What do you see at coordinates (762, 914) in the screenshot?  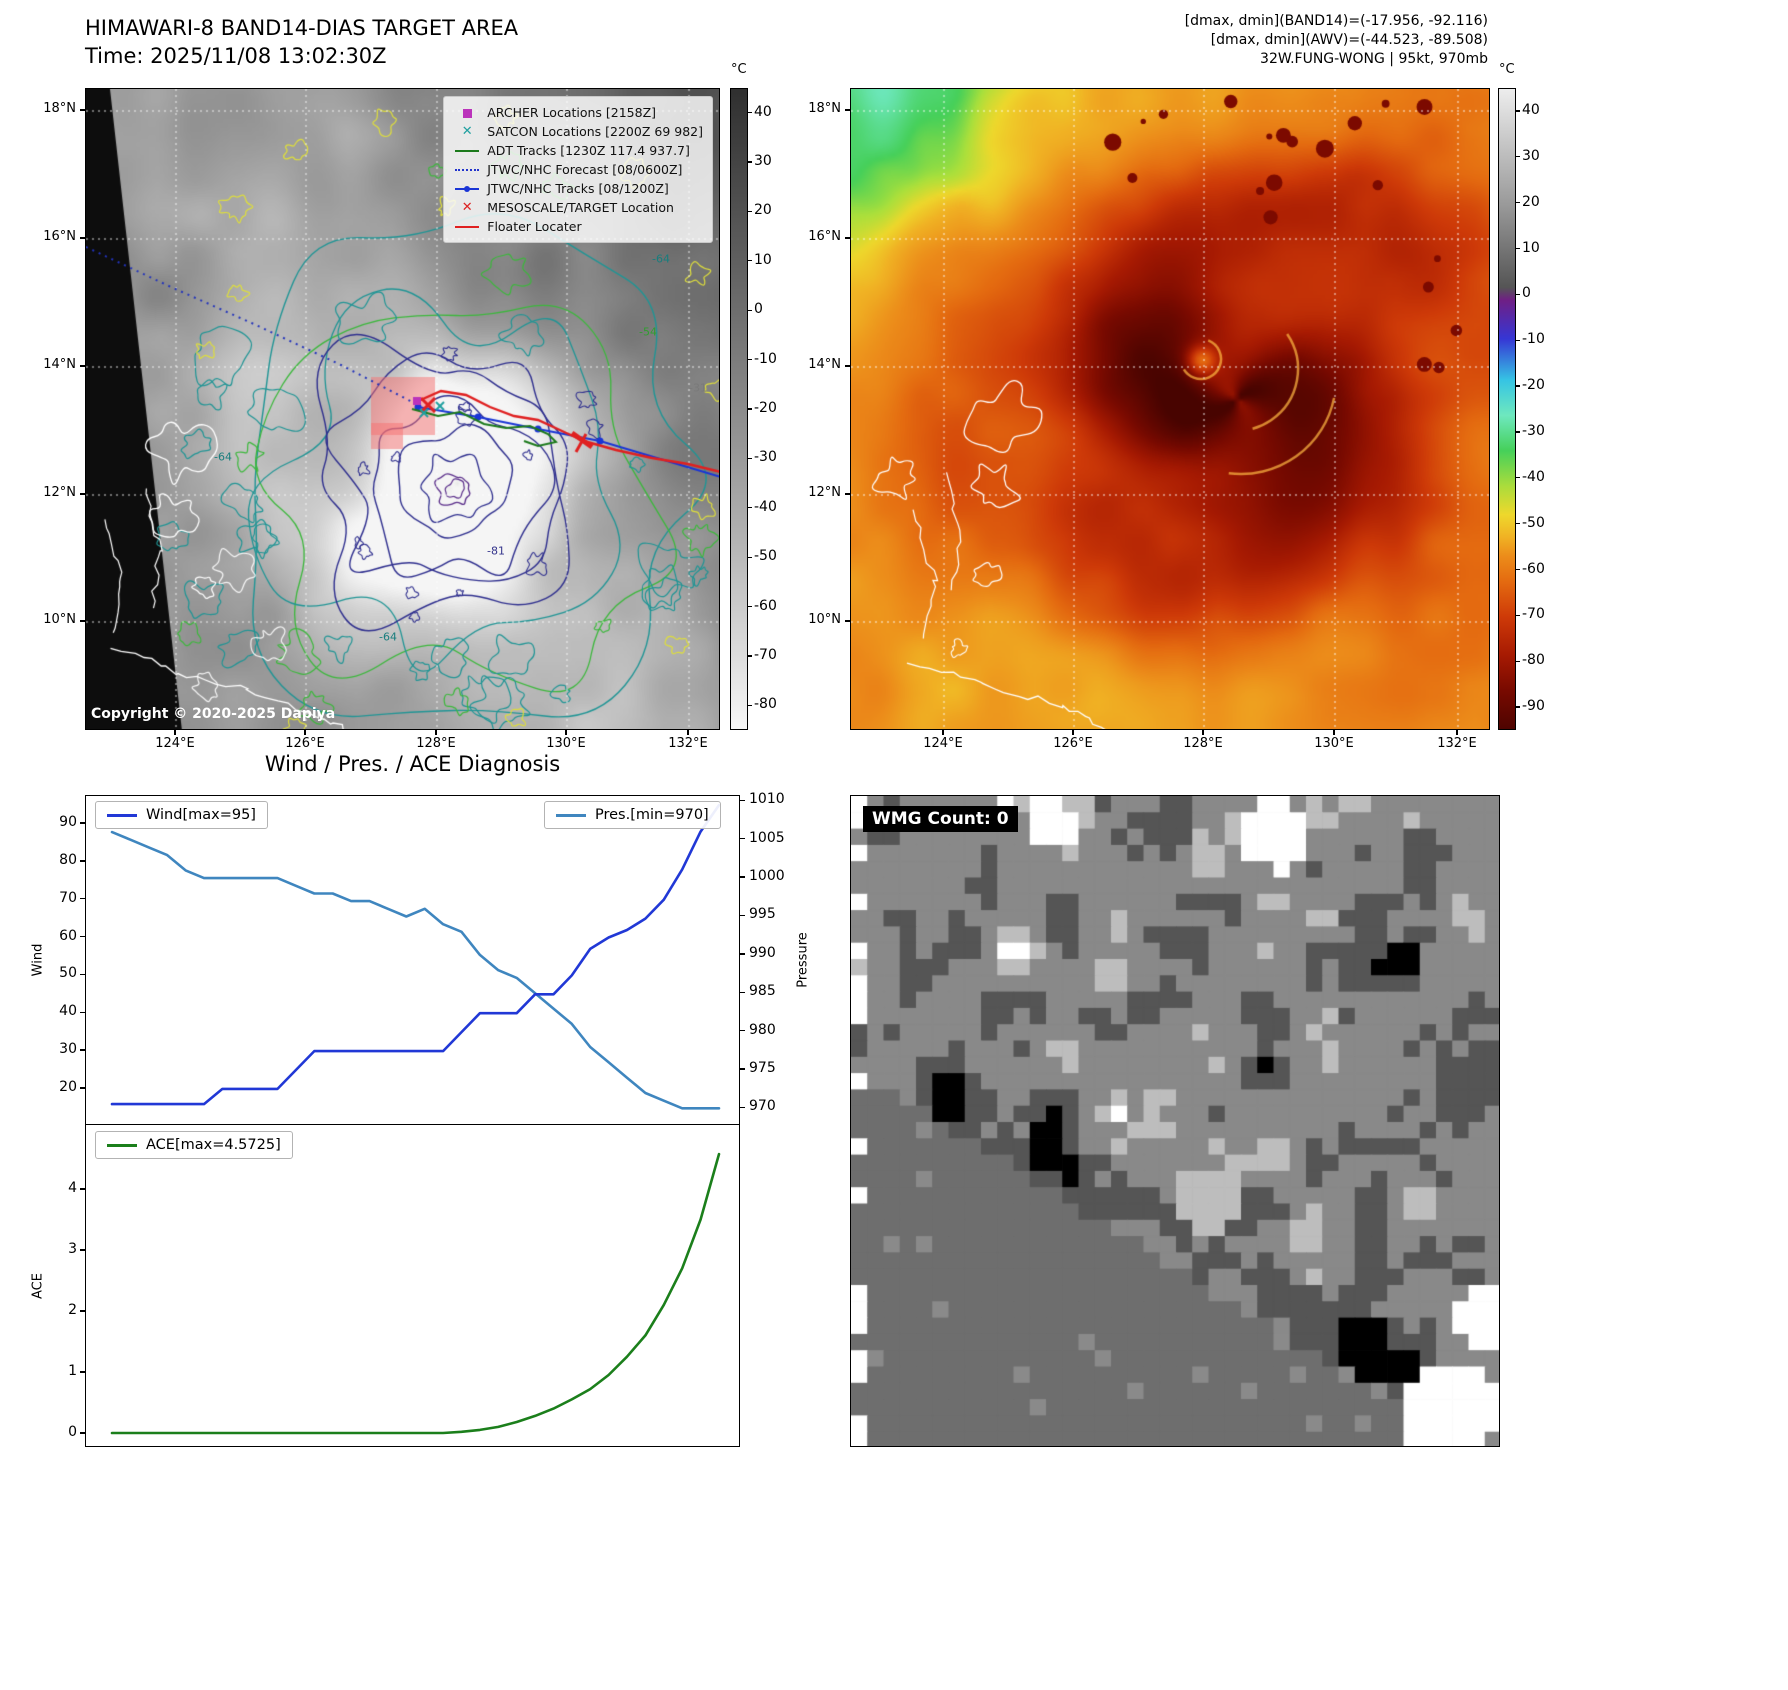 I see `axis-tick-label: 995` at bounding box center [762, 914].